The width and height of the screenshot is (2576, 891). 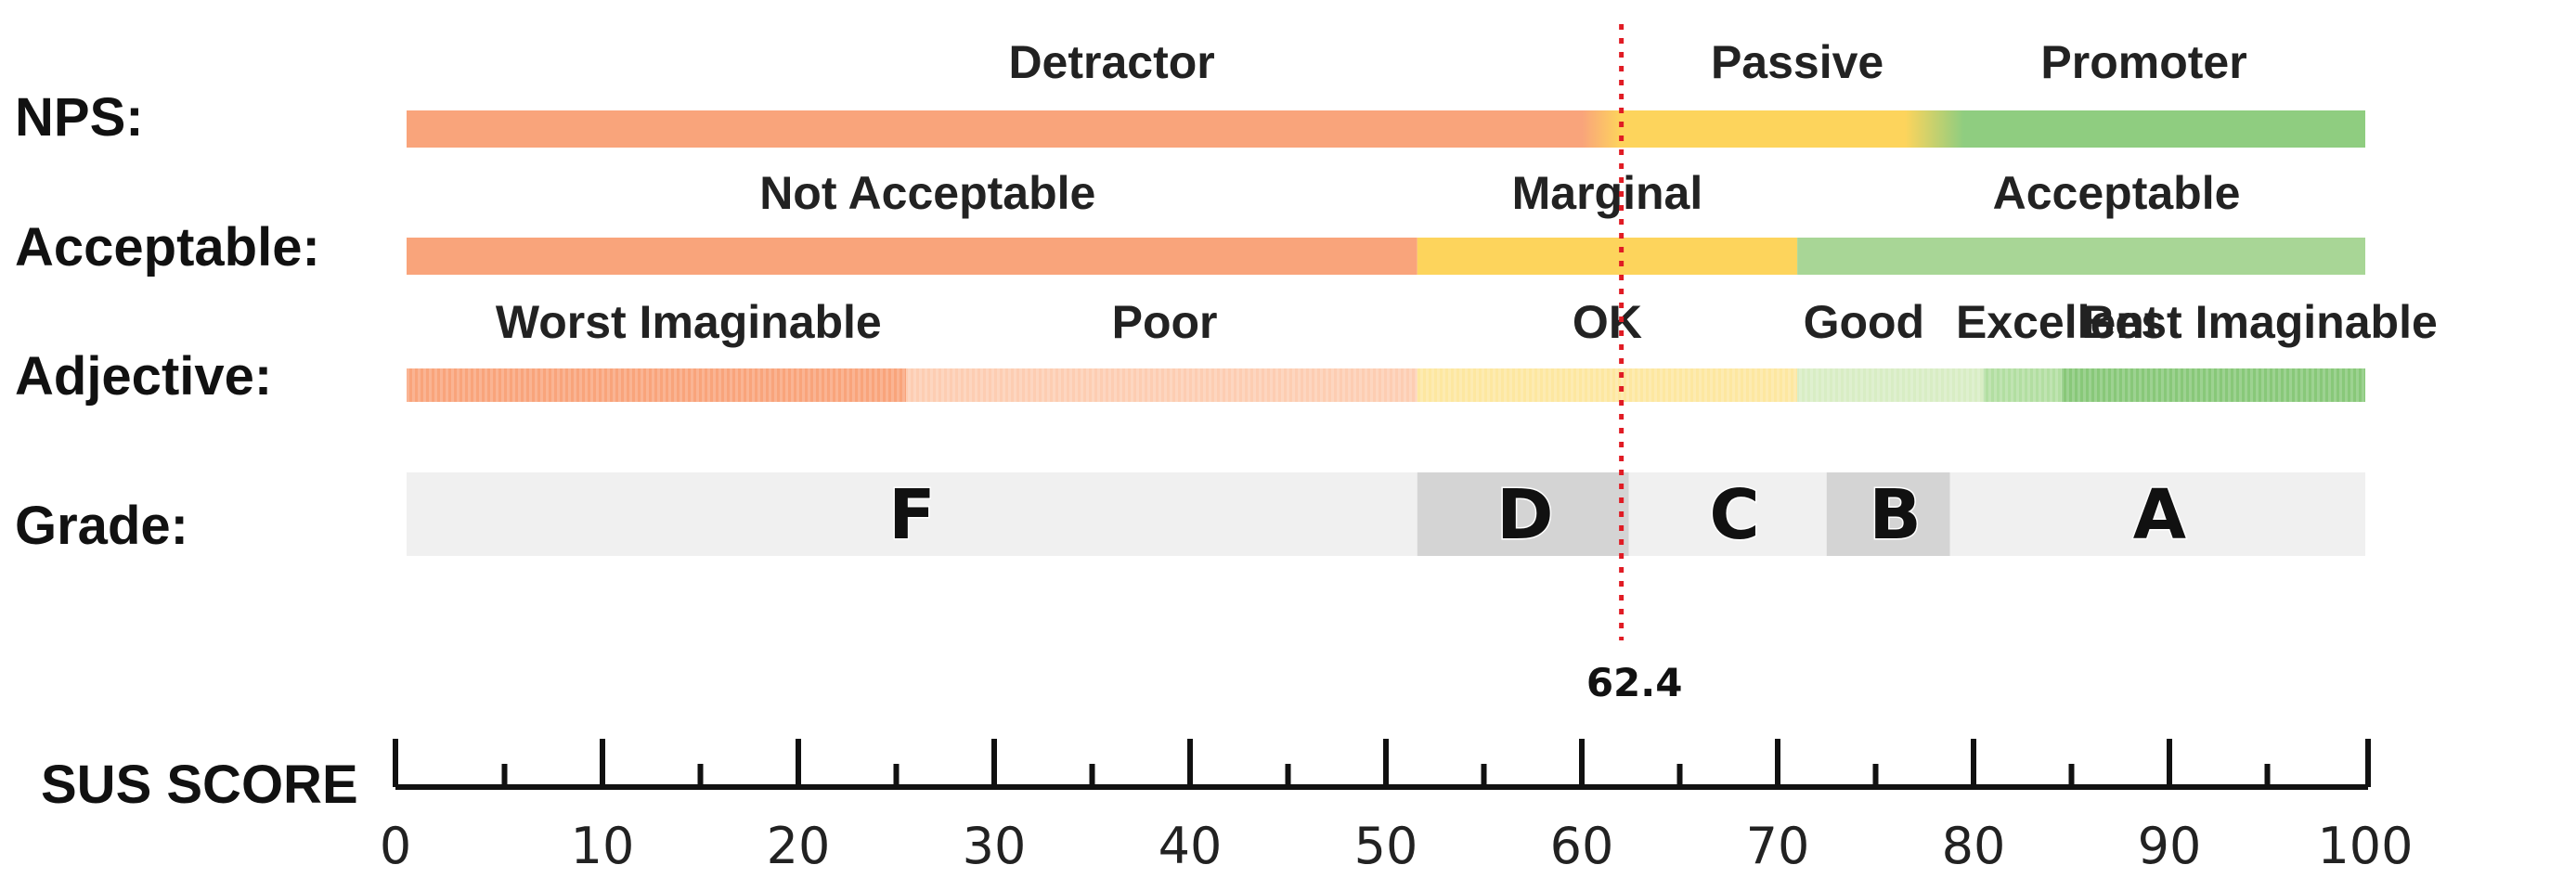 What do you see at coordinates (2170, 846) in the screenshot?
I see `tick-label: 90` at bounding box center [2170, 846].